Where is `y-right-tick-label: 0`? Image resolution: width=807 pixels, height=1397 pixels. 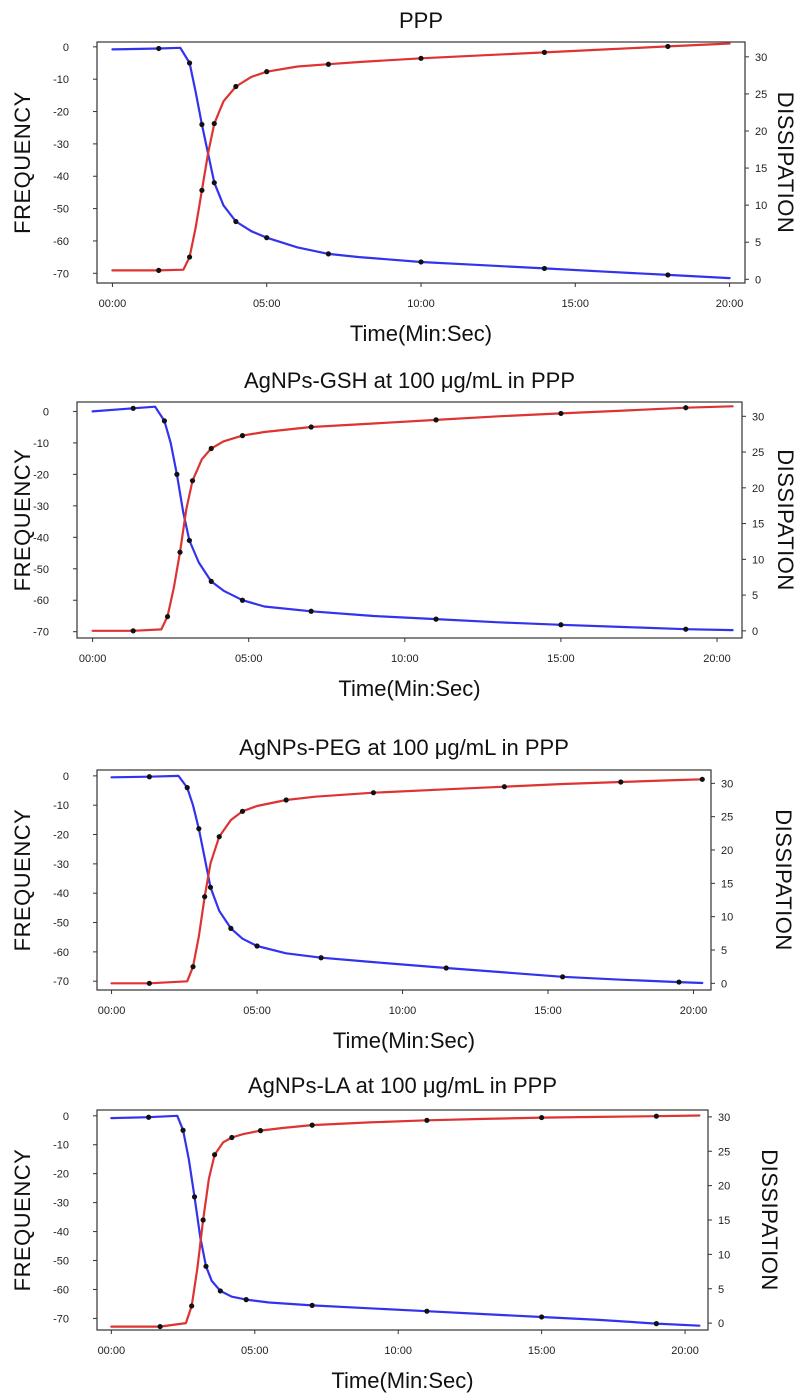
y-right-tick-label: 0 is located at coordinates (724, 984).